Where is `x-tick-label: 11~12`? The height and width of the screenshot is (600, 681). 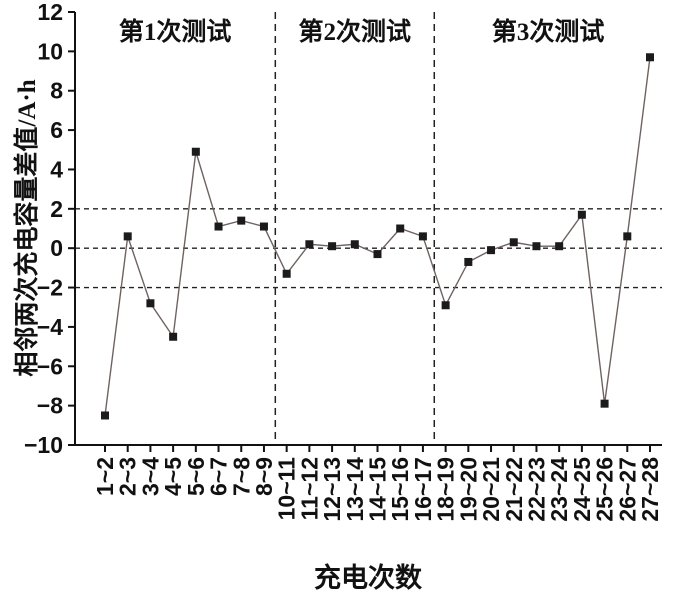 x-tick-label: 11~12 is located at coordinates (309, 488).